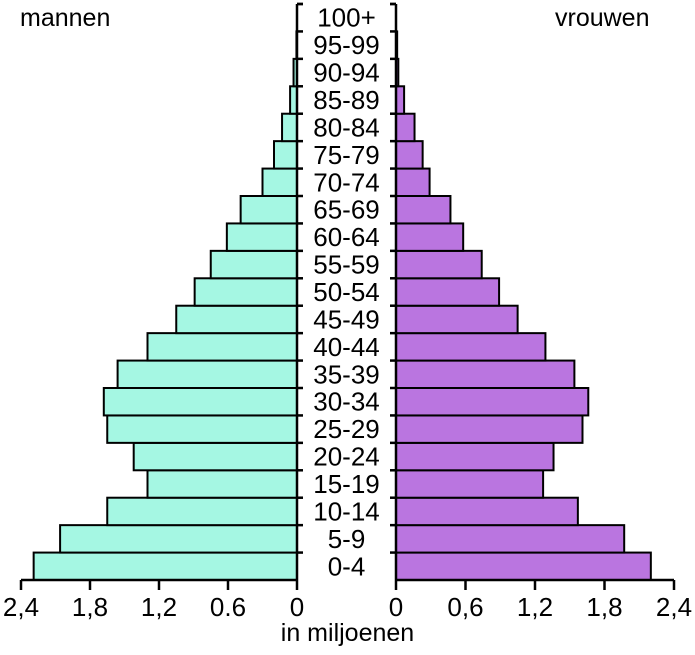 The height and width of the screenshot is (655, 695). Describe the element at coordinates (347, 633) in the screenshot. I see `x-axis-title: in miljoenen` at that location.